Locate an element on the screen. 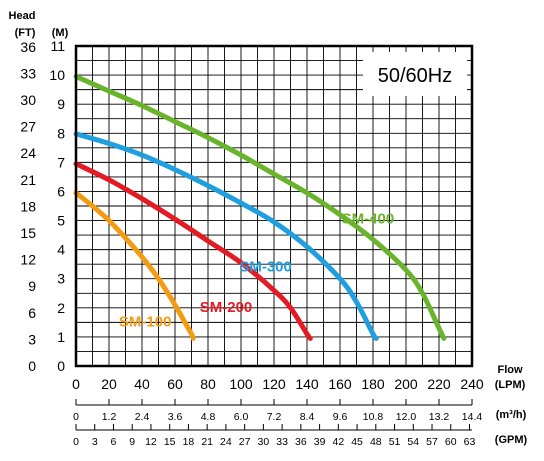  y-axis-title: Head is located at coordinates (22, 16).